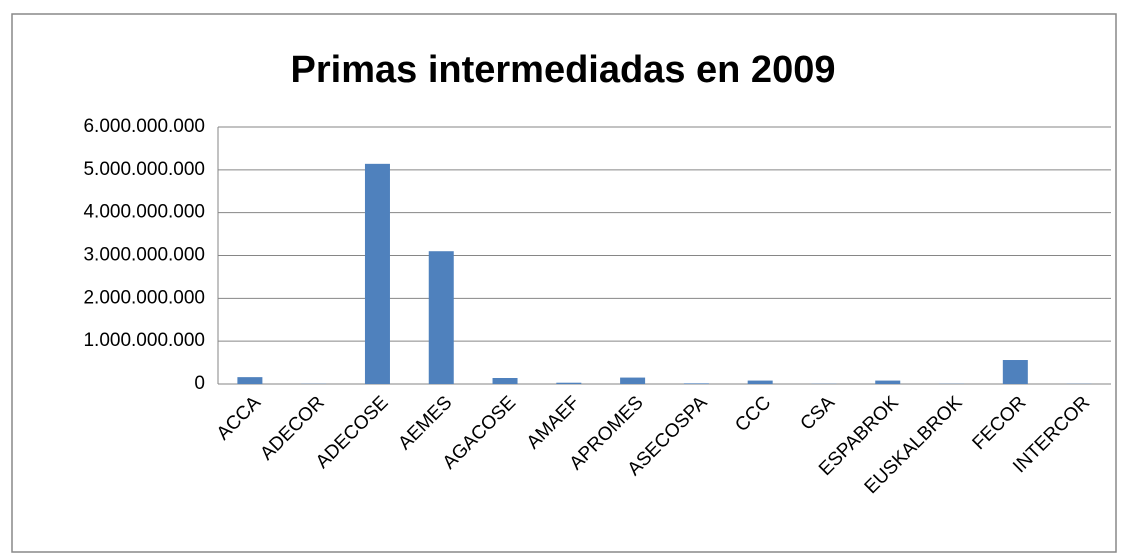 The height and width of the screenshot is (553, 1127). I want to click on y-tick-label: 1.000.000.000, so click(144, 340).